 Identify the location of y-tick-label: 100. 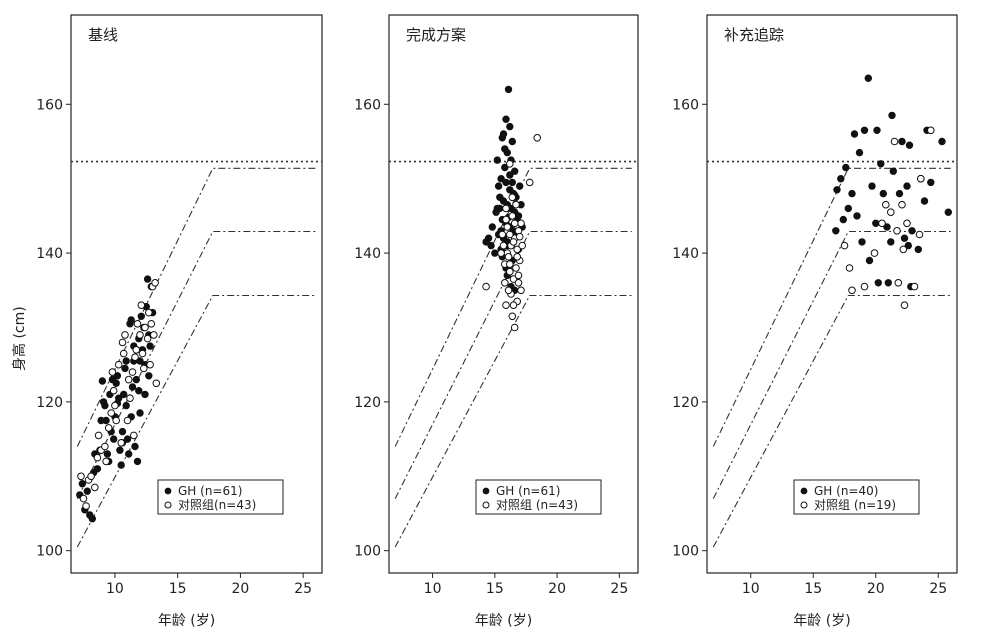
(367, 552).